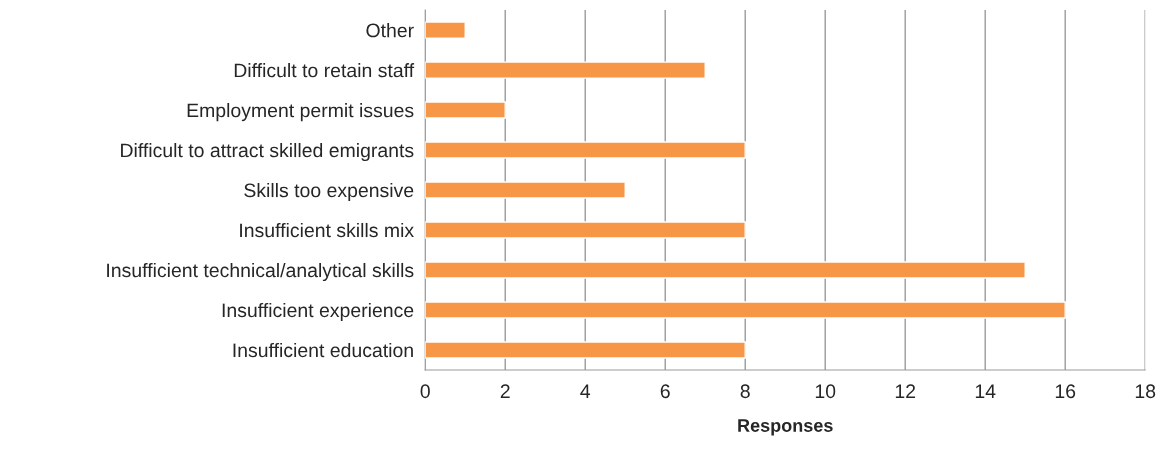  Describe the element at coordinates (318, 312) in the screenshot. I see `y-tick-label: Insufficient experience` at that location.